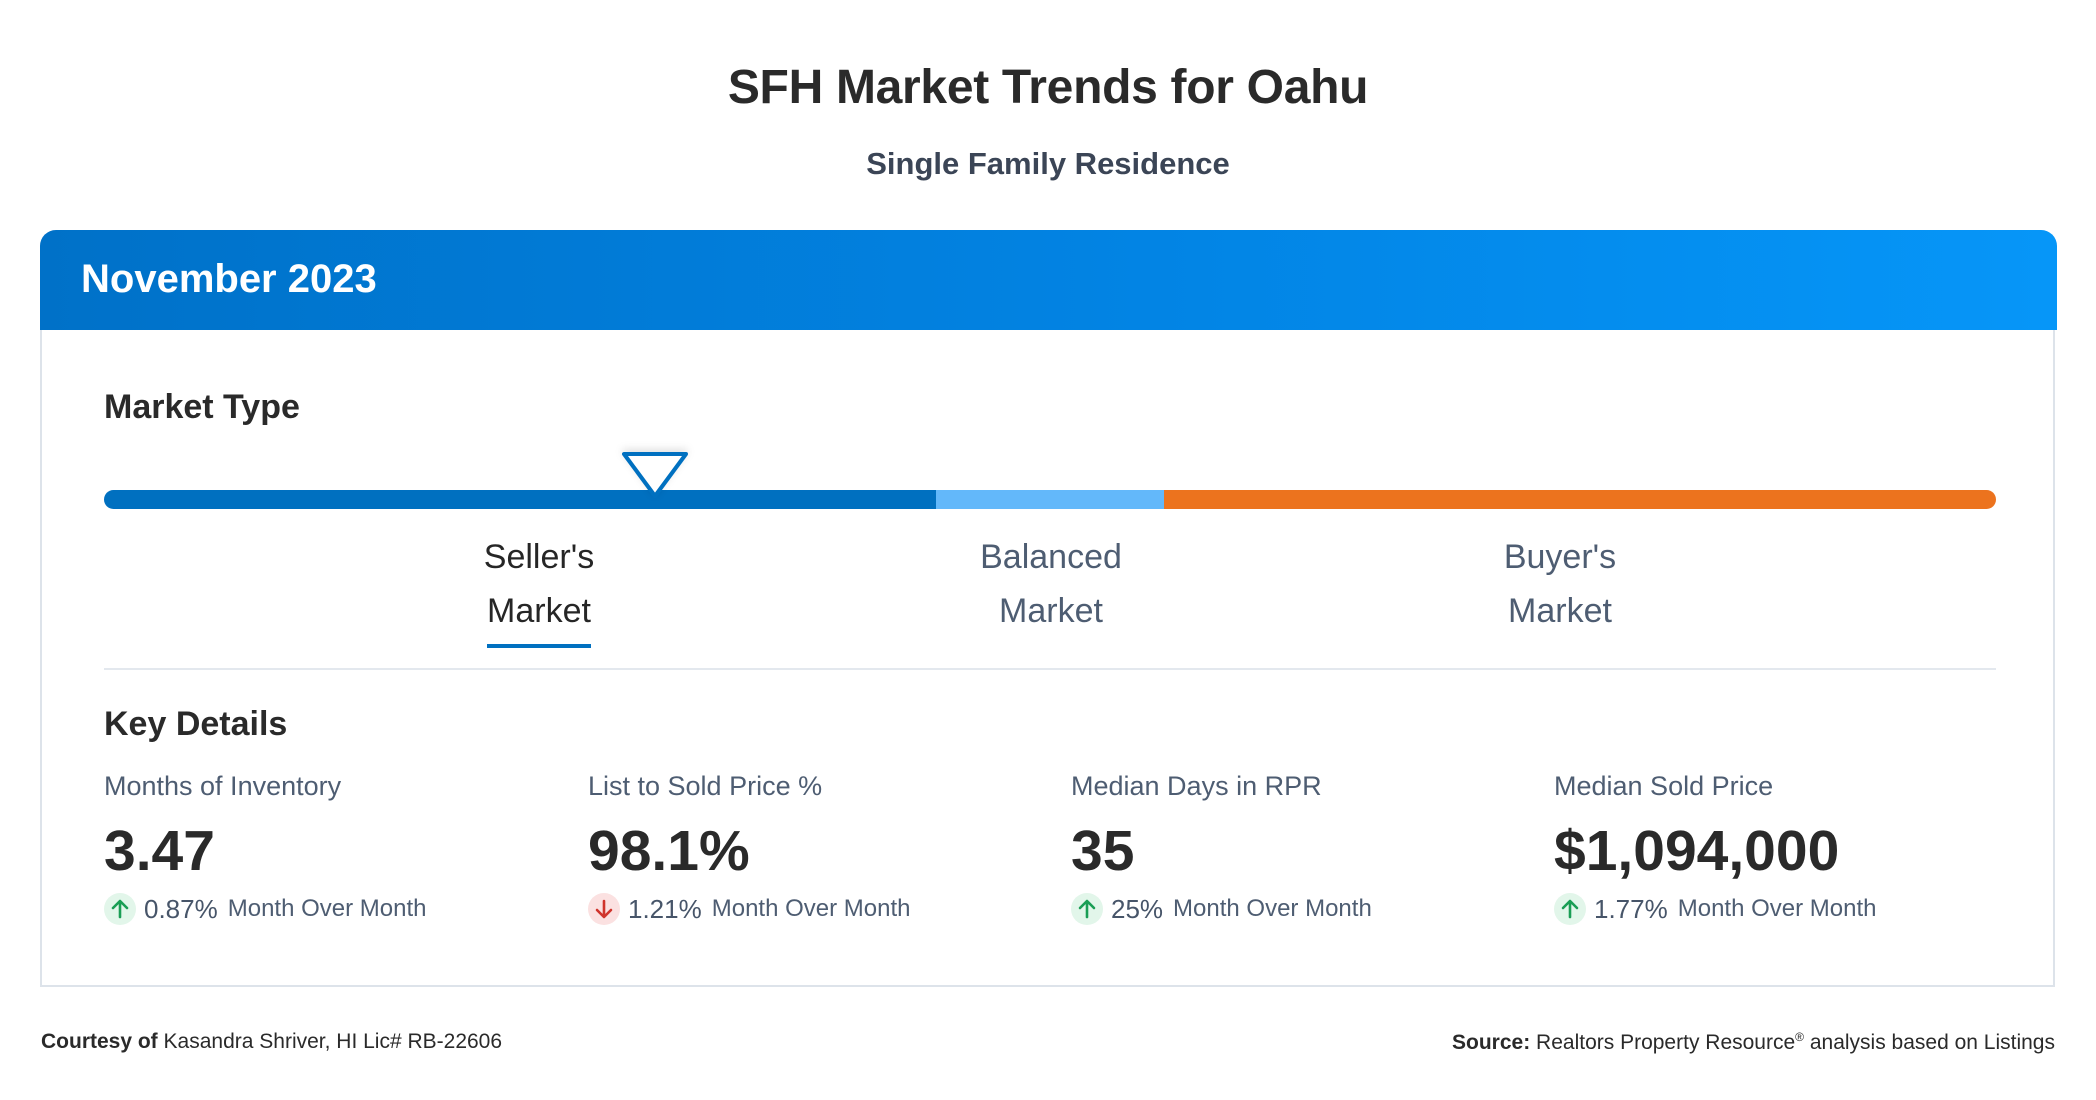  I want to click on market-type-bar, so click(1050, 499).